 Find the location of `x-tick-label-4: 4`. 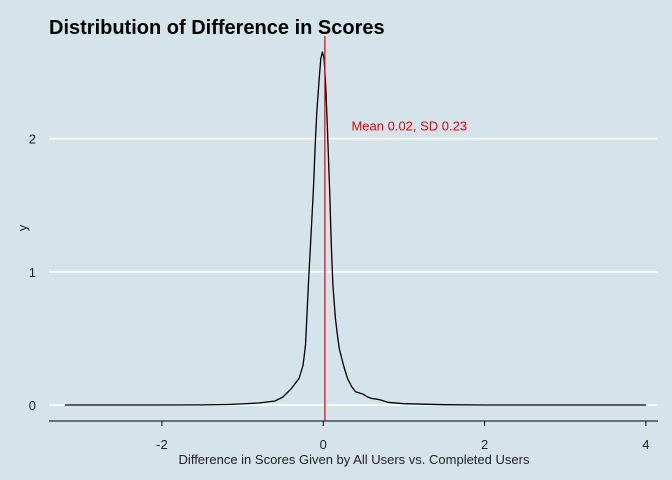

x-tick-label-4: 4 is located at coordinates (645, 444).